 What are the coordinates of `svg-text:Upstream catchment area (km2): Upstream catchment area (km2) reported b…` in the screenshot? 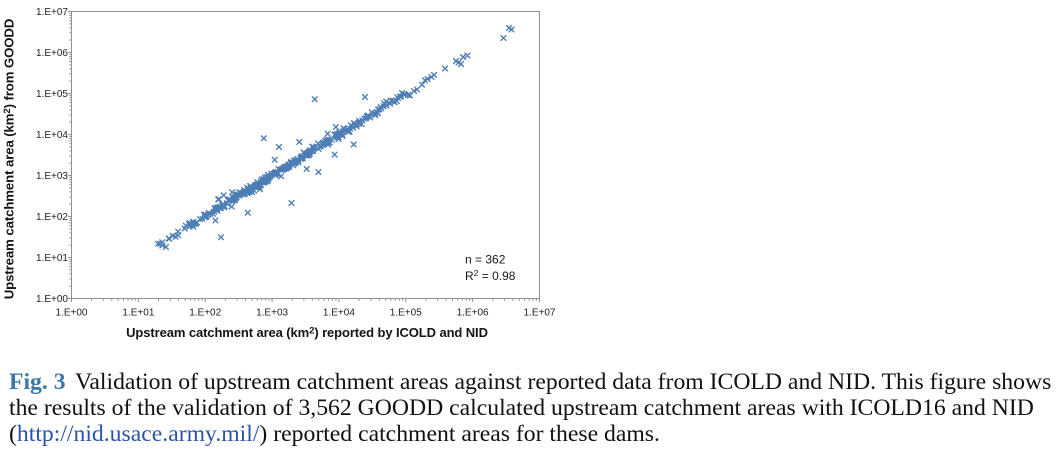 It's located at (307, 332).